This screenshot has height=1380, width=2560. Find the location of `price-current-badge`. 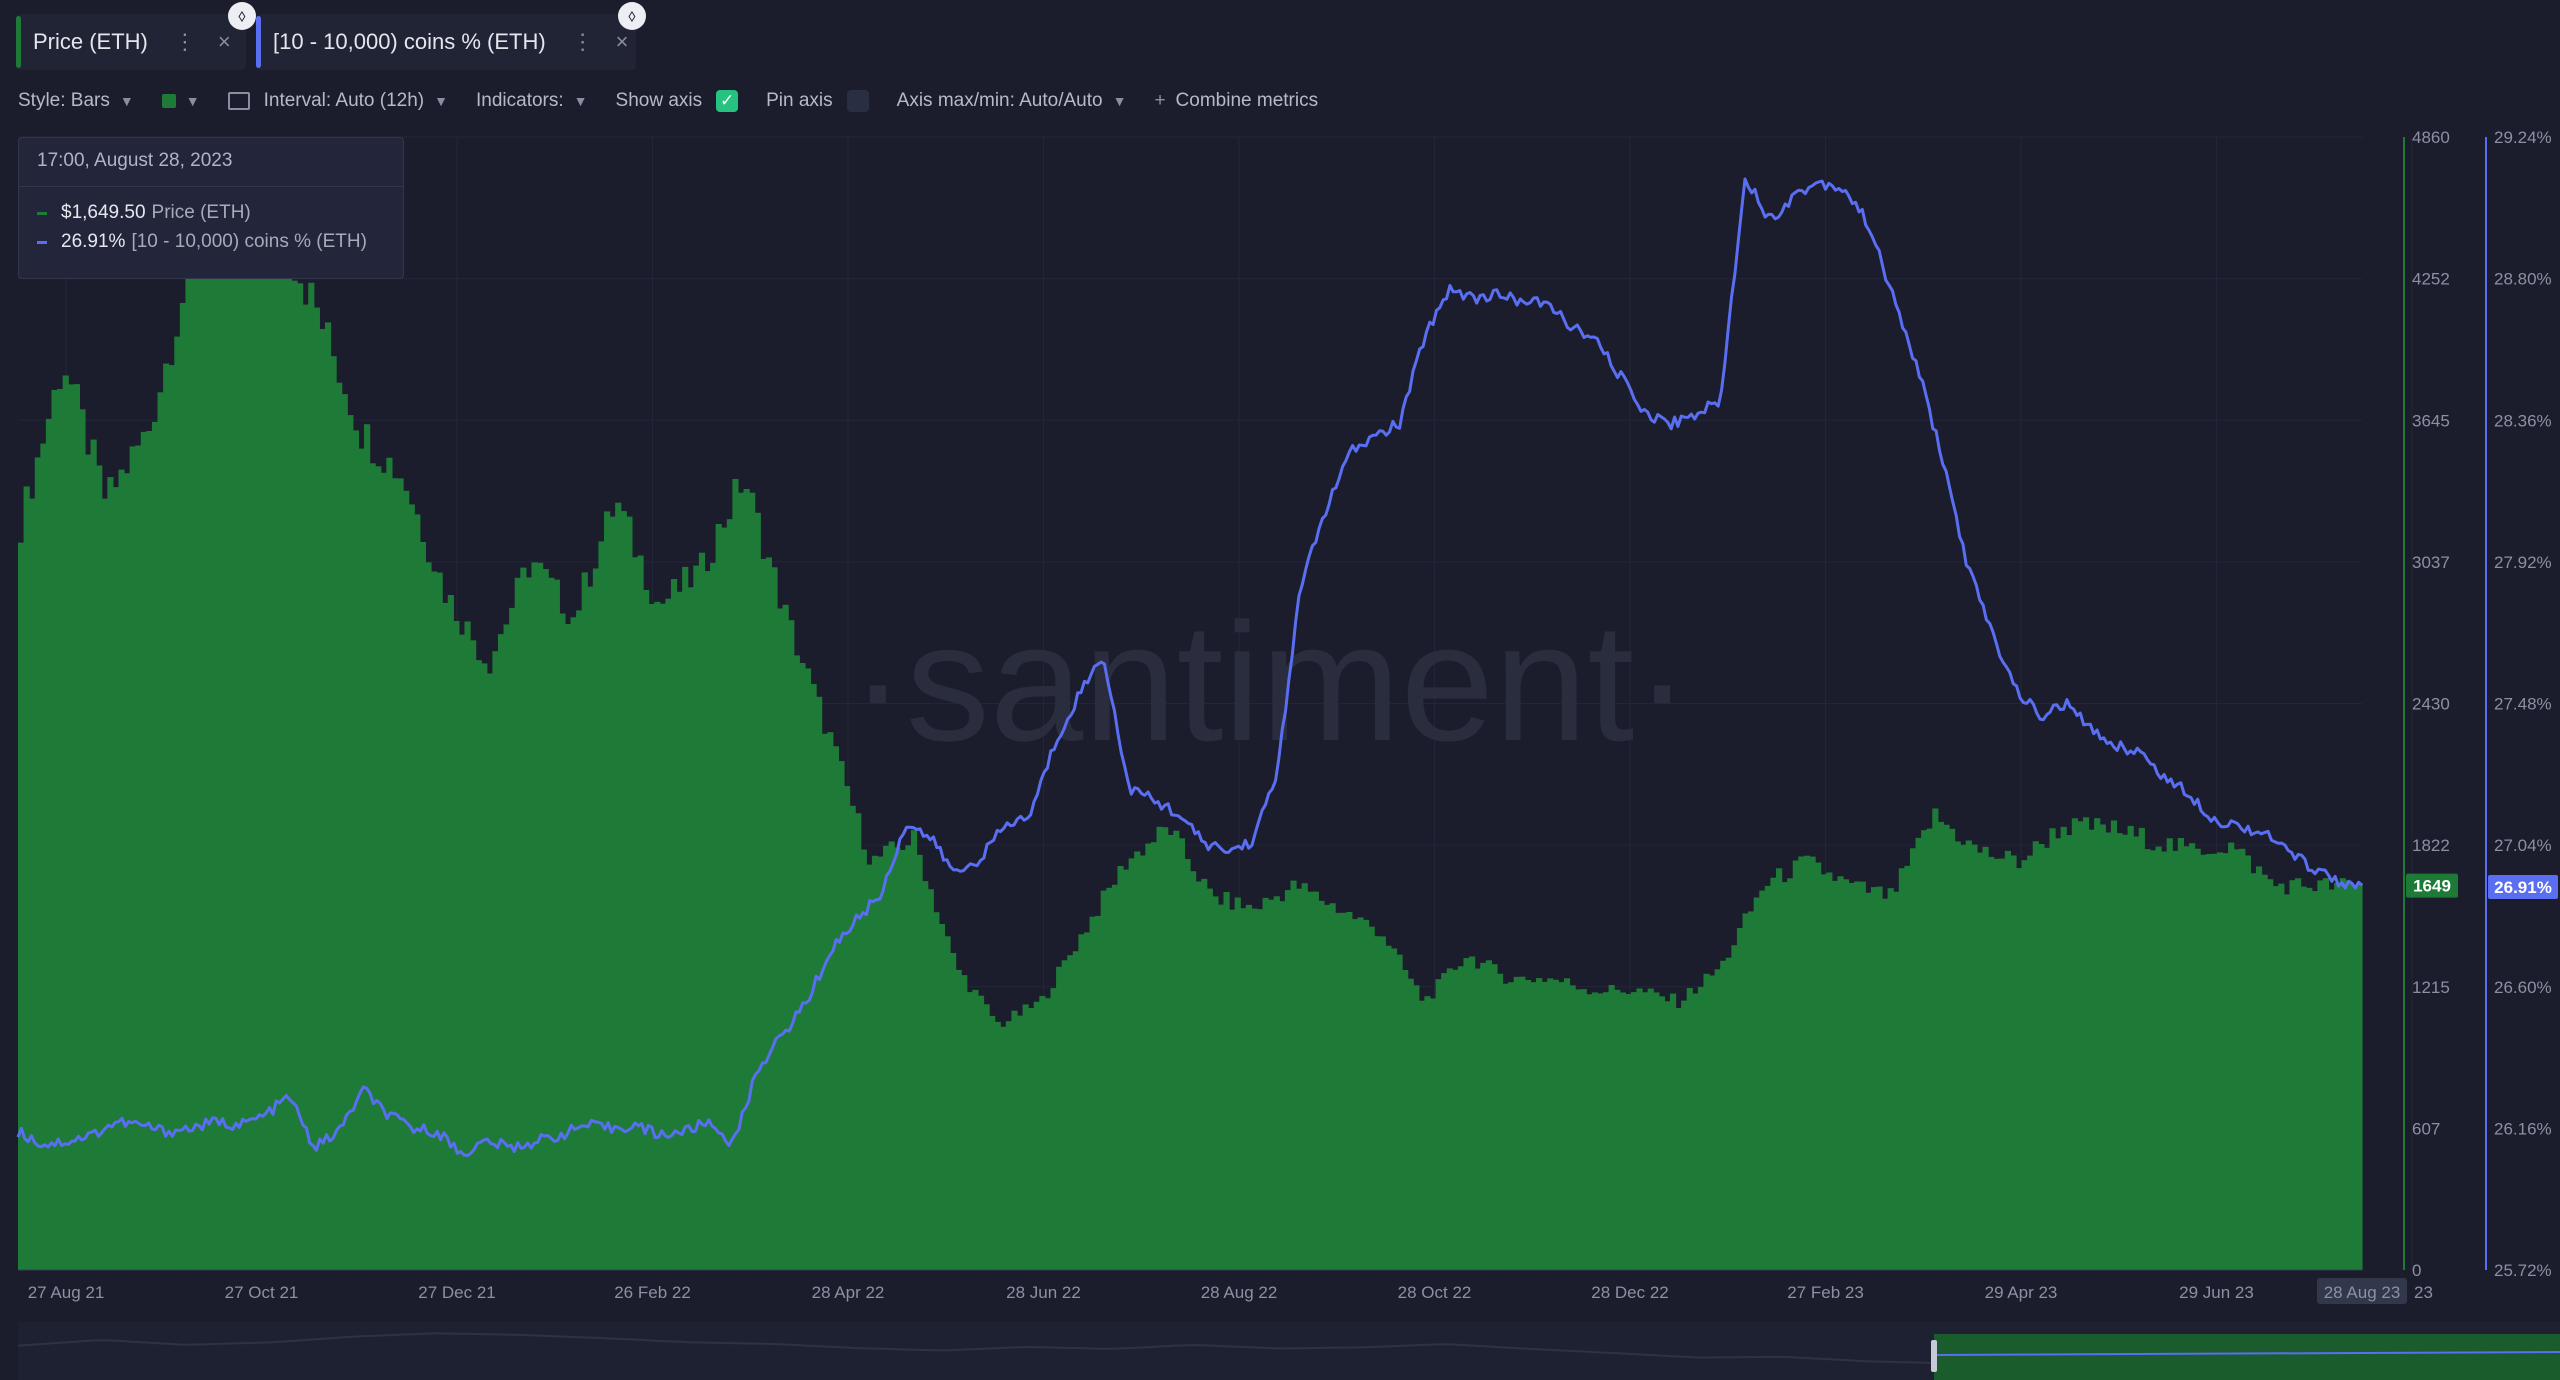

price-current-badge is located at coordinates (2432, 885).